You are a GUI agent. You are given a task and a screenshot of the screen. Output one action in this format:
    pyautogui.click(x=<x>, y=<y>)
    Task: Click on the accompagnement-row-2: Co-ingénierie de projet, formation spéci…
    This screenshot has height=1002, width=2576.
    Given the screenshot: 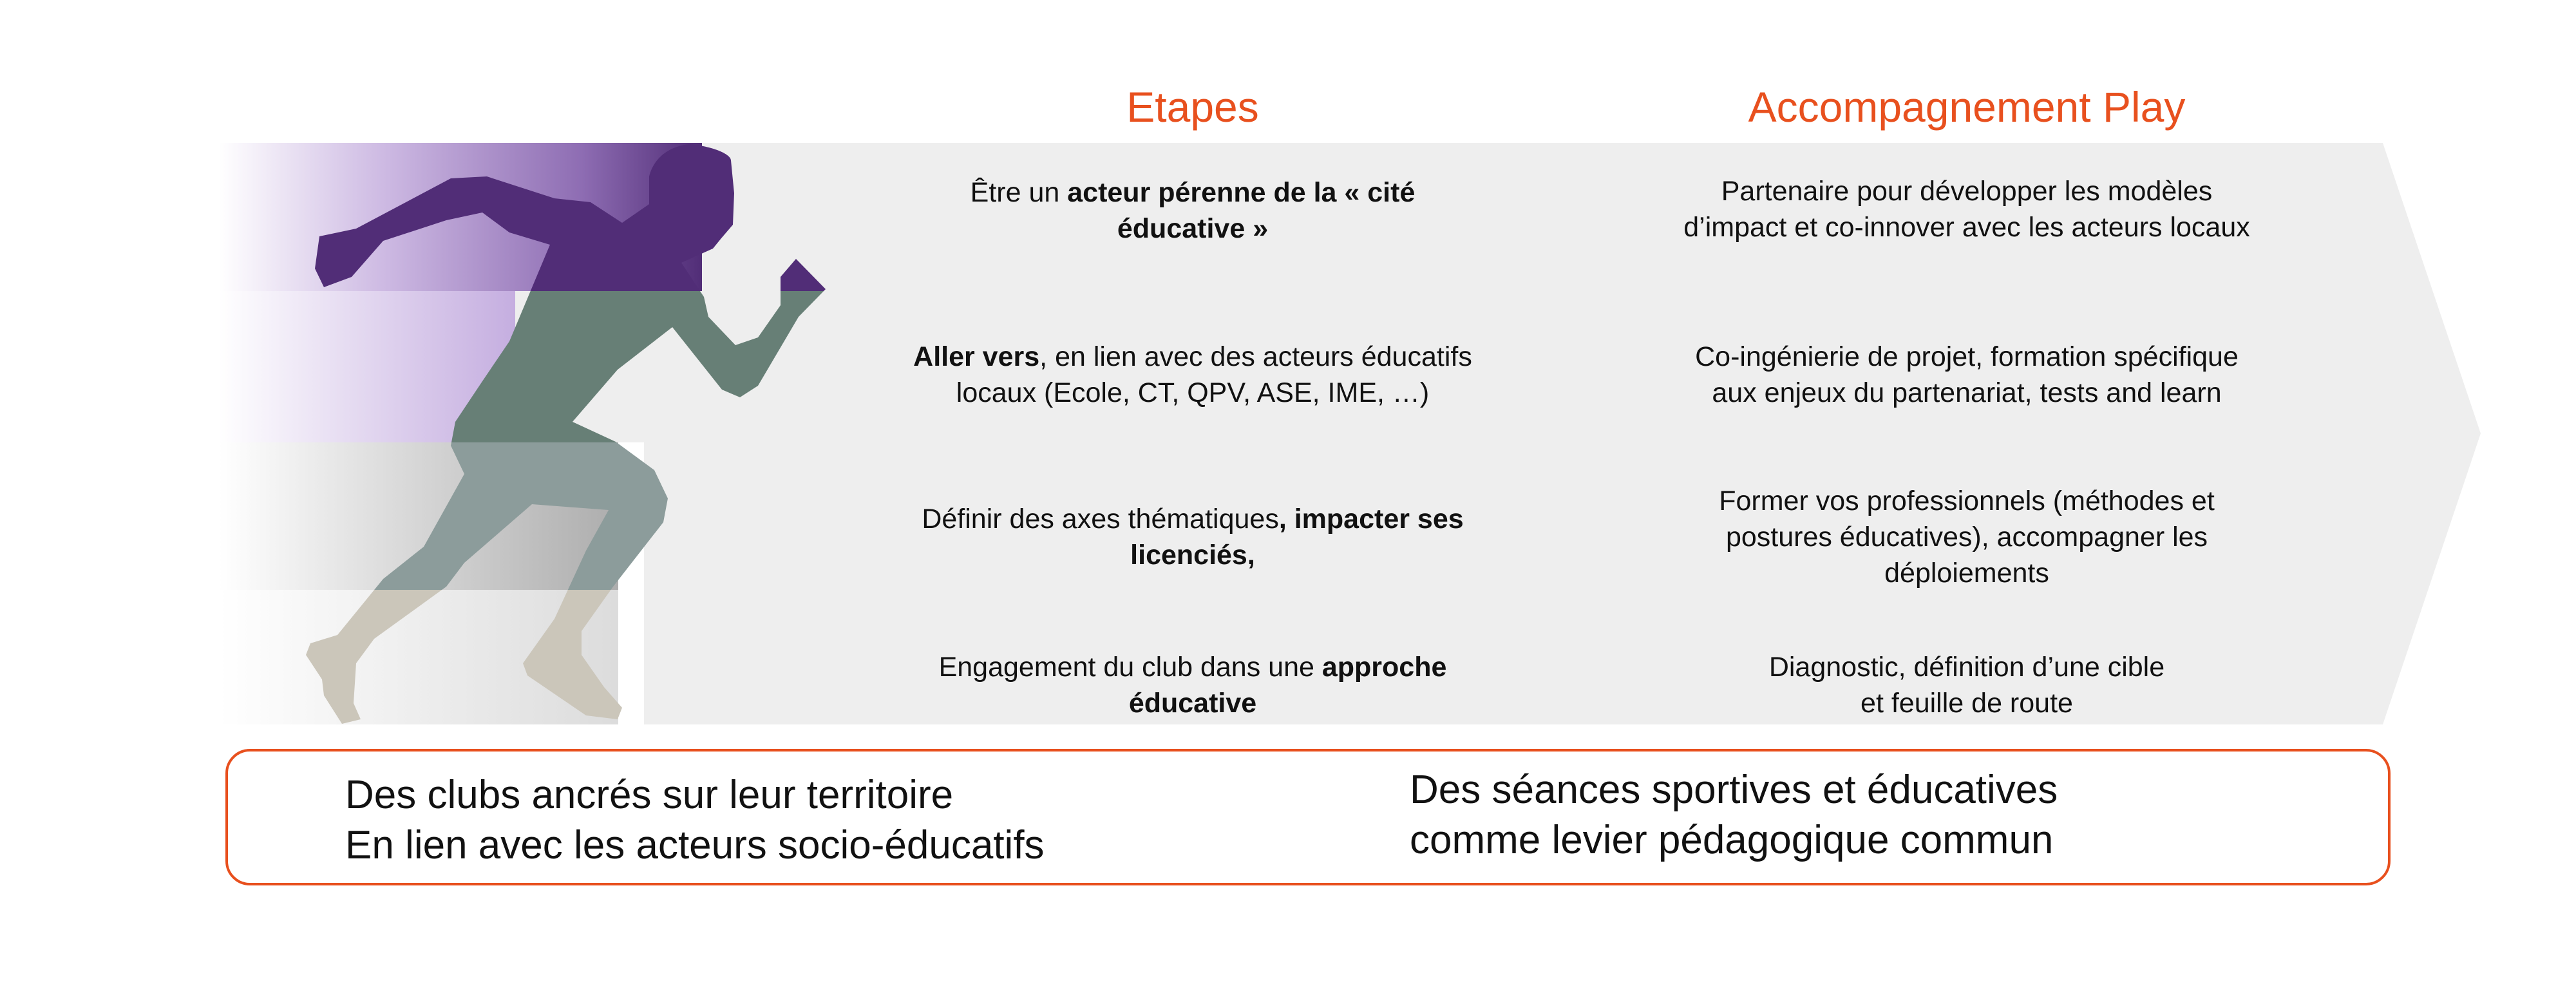 What is the action you would take?
    pyautogui.click(x=1967, y=374)
    